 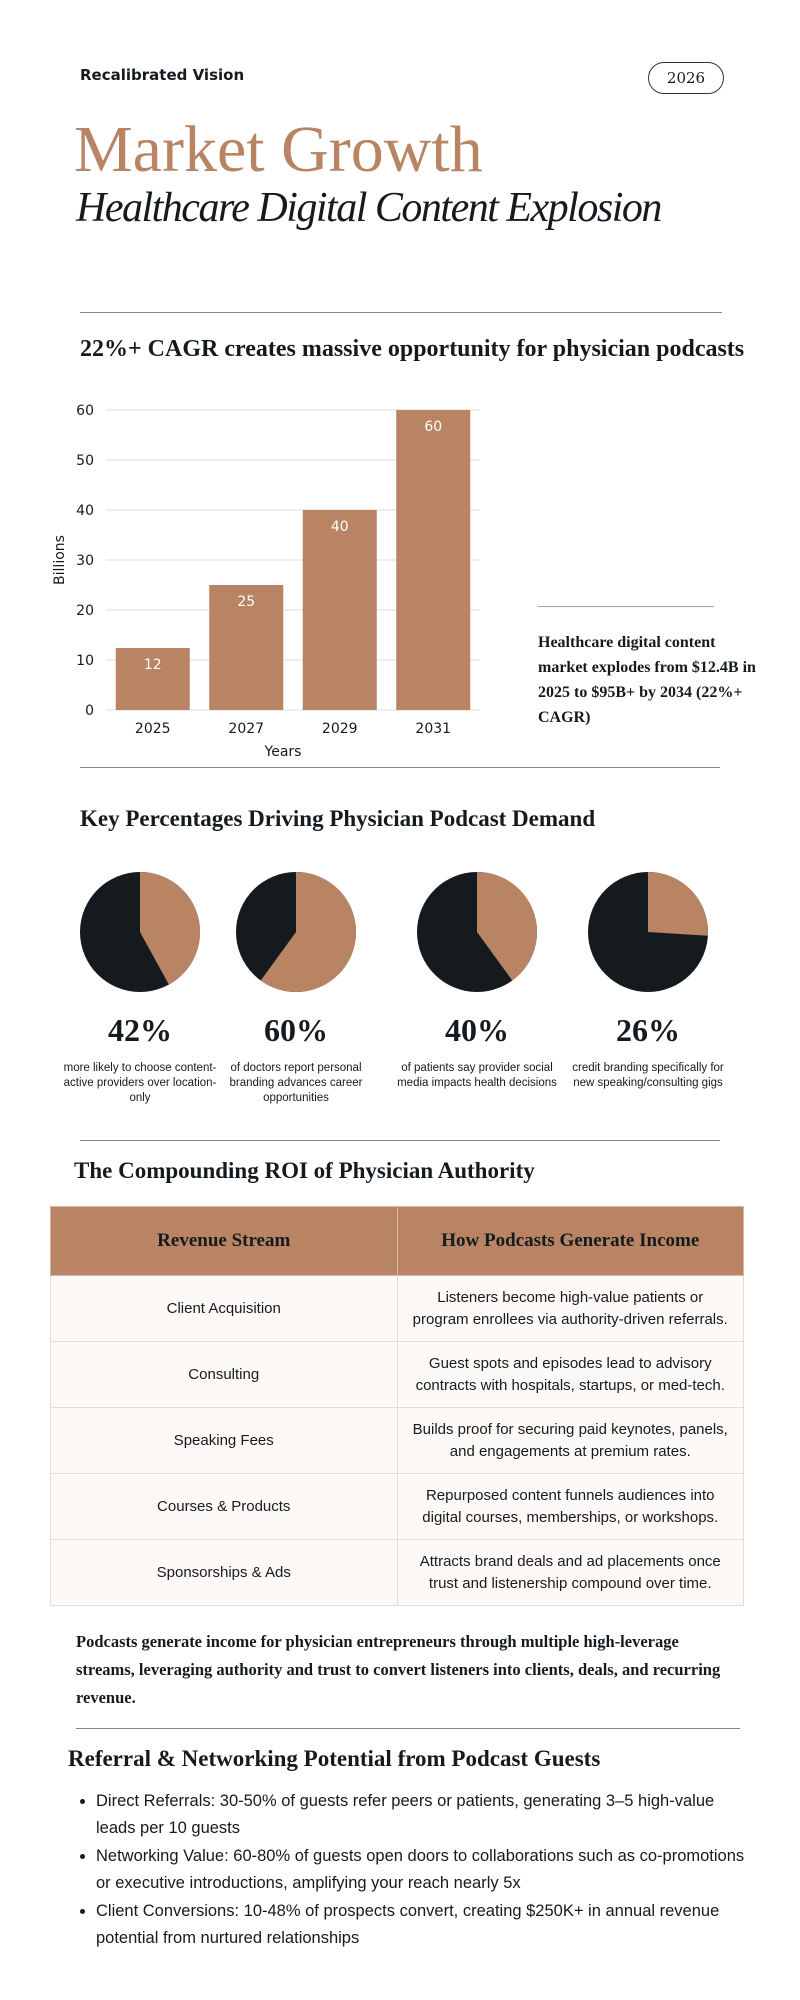 What do you see at coordinates (140, 1030) in the screenshot?
I see `stat-value: 42%` at bounding box center [140, 1030].